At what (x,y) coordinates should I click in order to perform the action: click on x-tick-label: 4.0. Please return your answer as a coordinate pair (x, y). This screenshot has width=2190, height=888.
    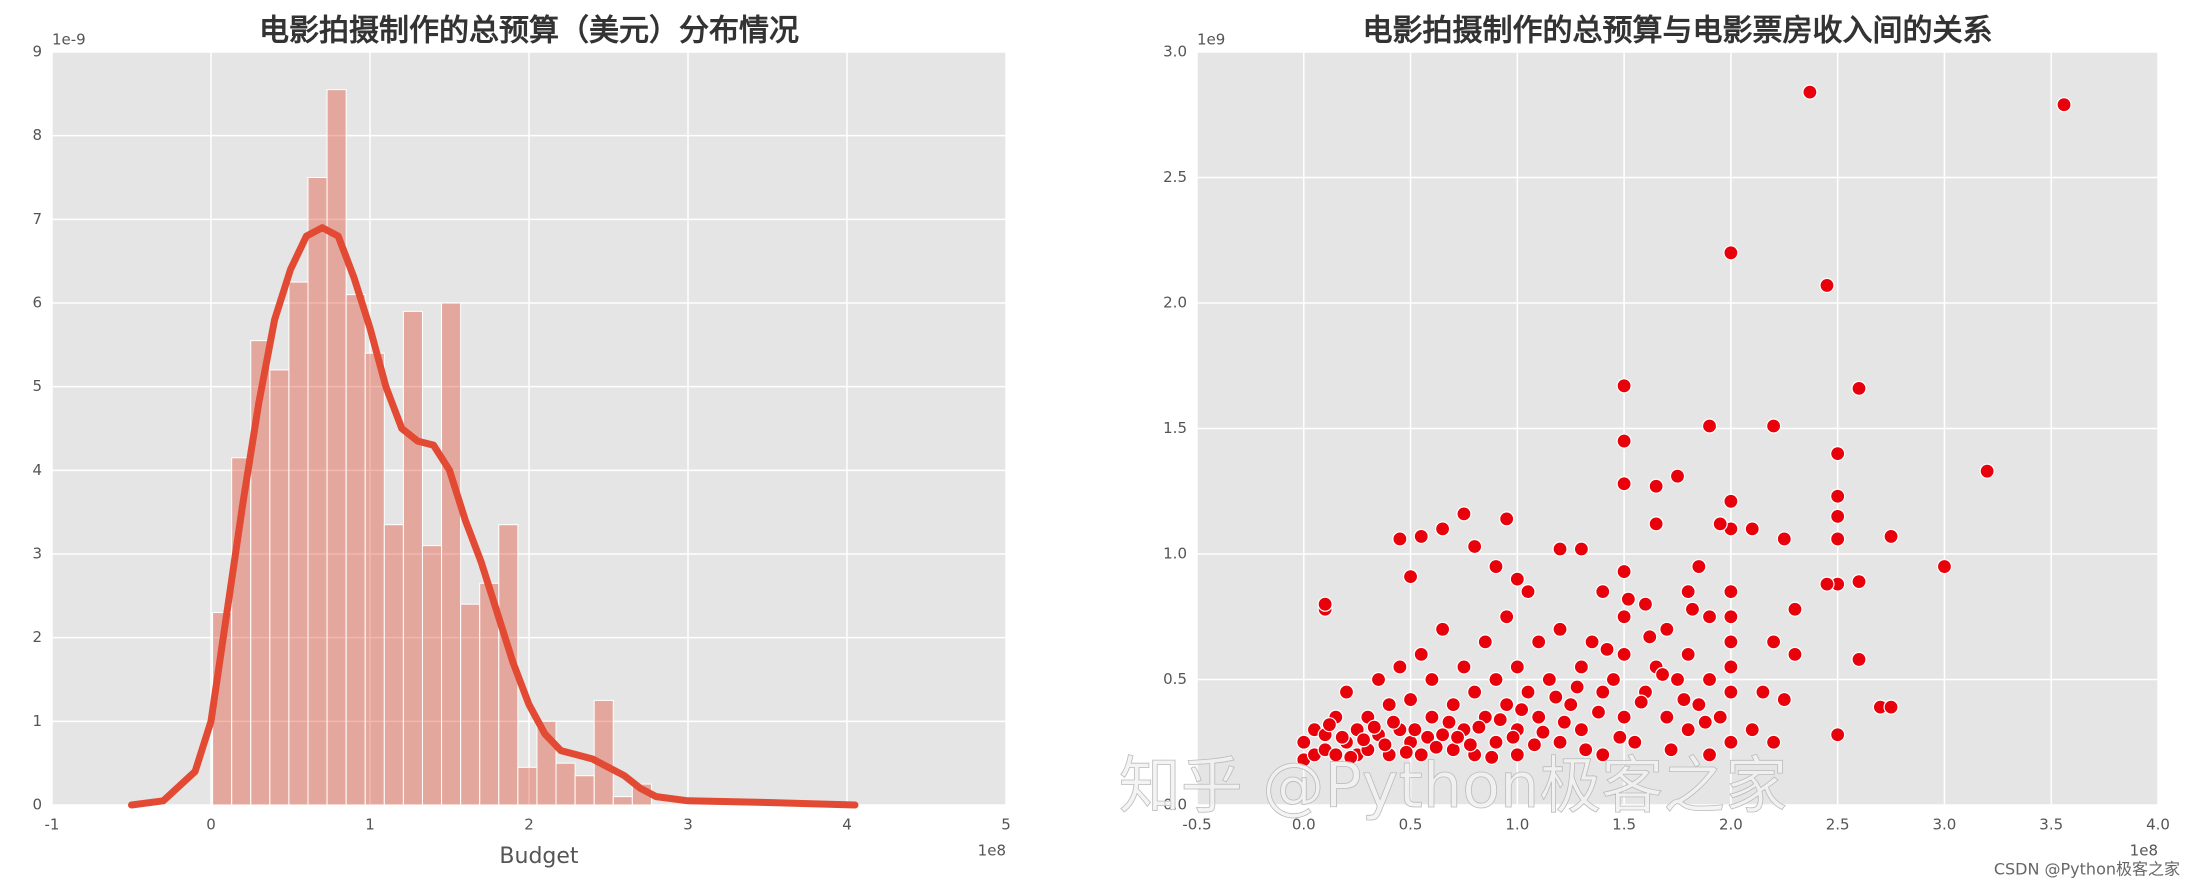
    Looking at the image, I should click on (2158, 825).